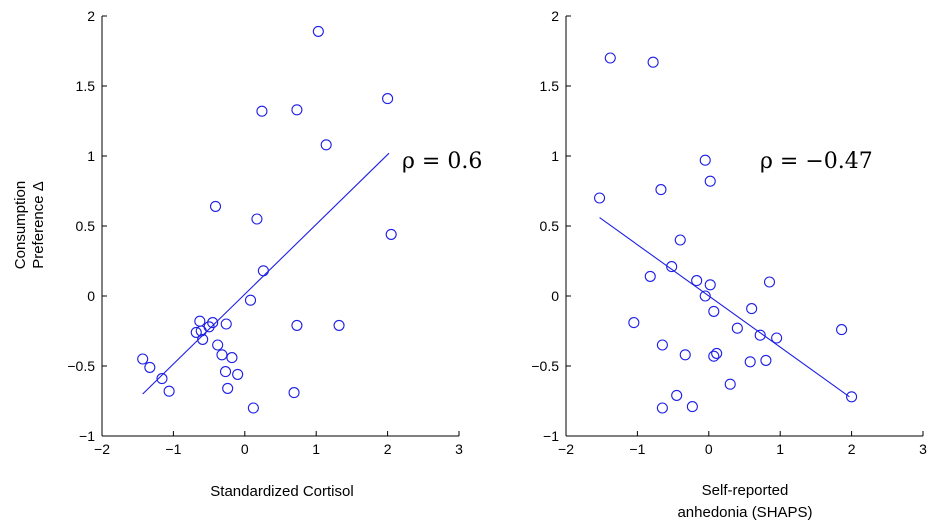 This screenshot has width=927, height=528. Describe the element at coordinates (281, 491) in the screenshot. I see `x-axis-label-cortisol: Standardized Cortisol` at that location.